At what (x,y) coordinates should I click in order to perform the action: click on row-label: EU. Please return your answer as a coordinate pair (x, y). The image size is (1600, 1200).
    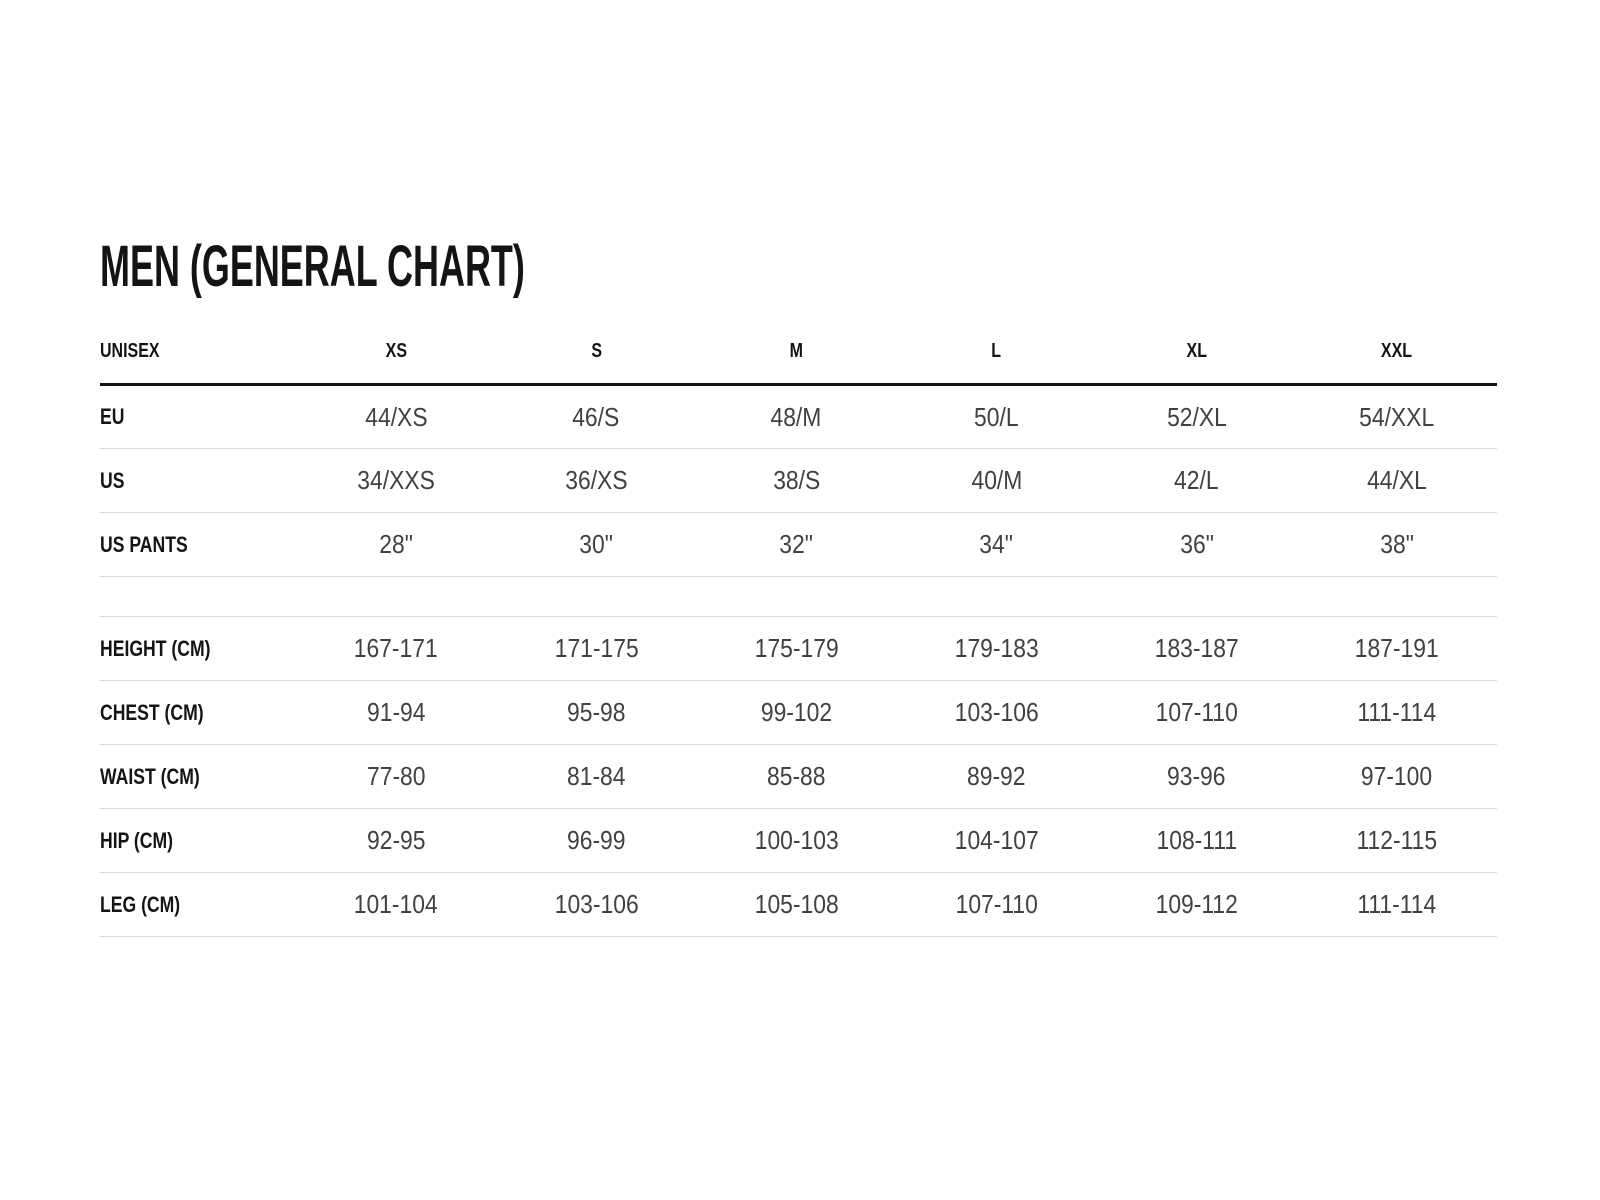
    Looking at the image, I should click on (198, 416).